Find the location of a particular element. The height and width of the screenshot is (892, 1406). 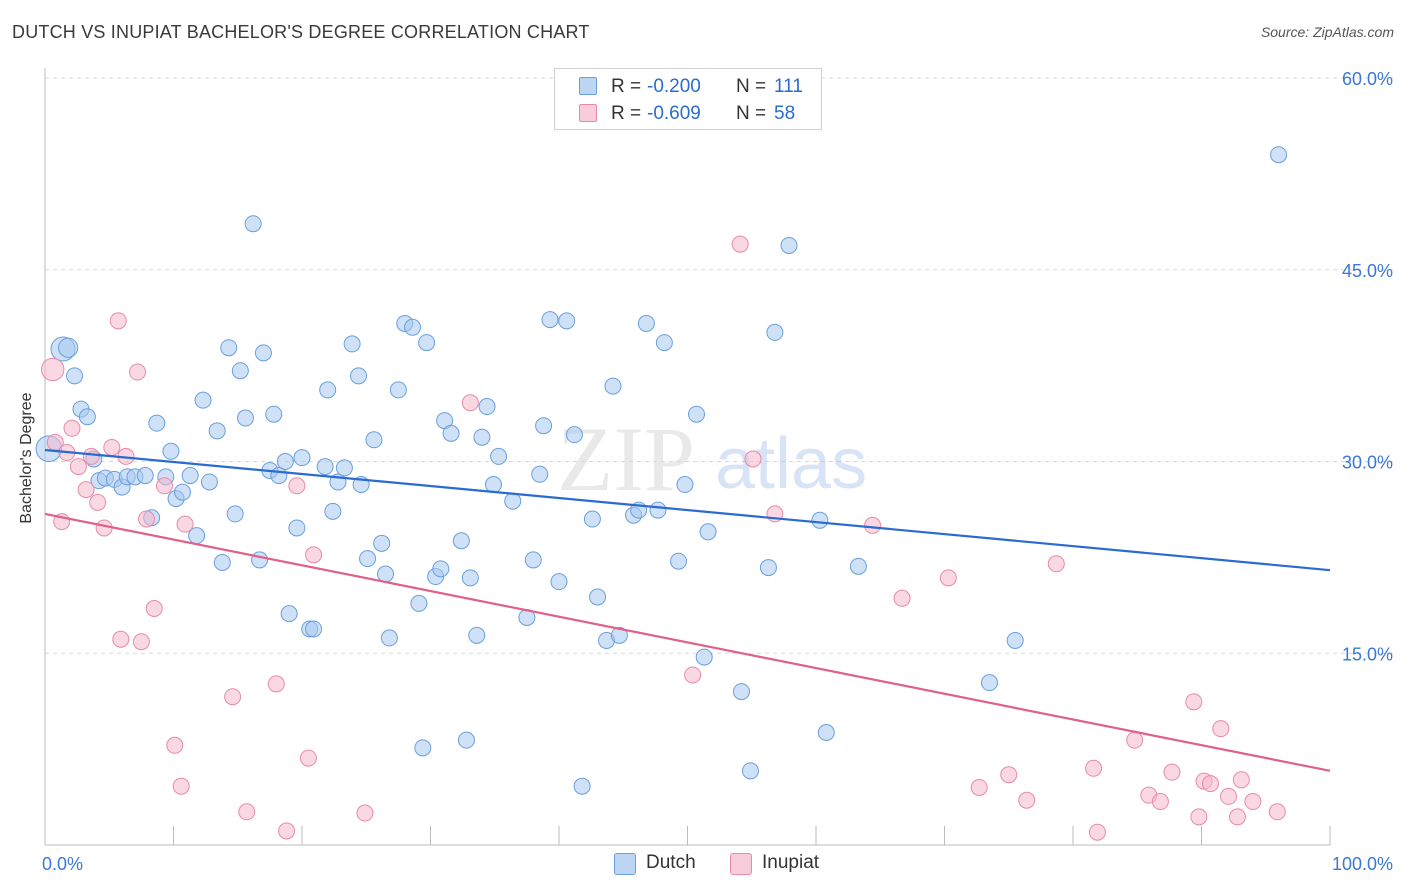

correlation-legend: R = -0.200 N = 111 R = -0.609 N = 58 is located at coordinates (688, 99).